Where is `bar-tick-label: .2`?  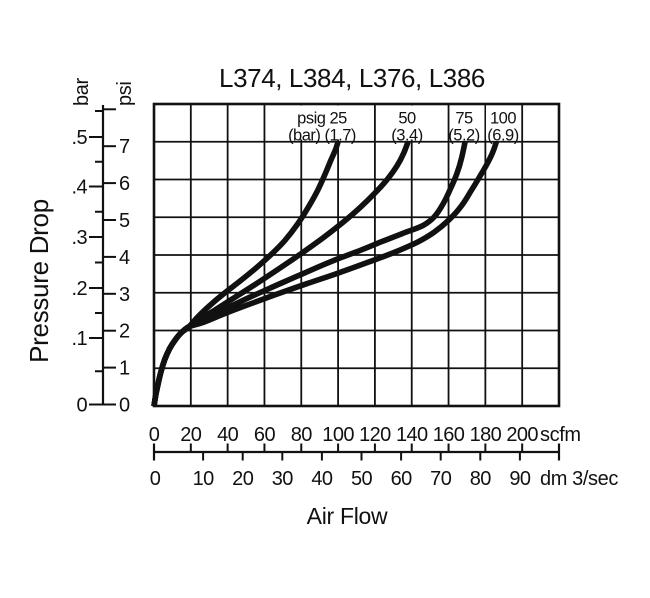 bar-tick-label: .2 is located at coordinates (80, 289).